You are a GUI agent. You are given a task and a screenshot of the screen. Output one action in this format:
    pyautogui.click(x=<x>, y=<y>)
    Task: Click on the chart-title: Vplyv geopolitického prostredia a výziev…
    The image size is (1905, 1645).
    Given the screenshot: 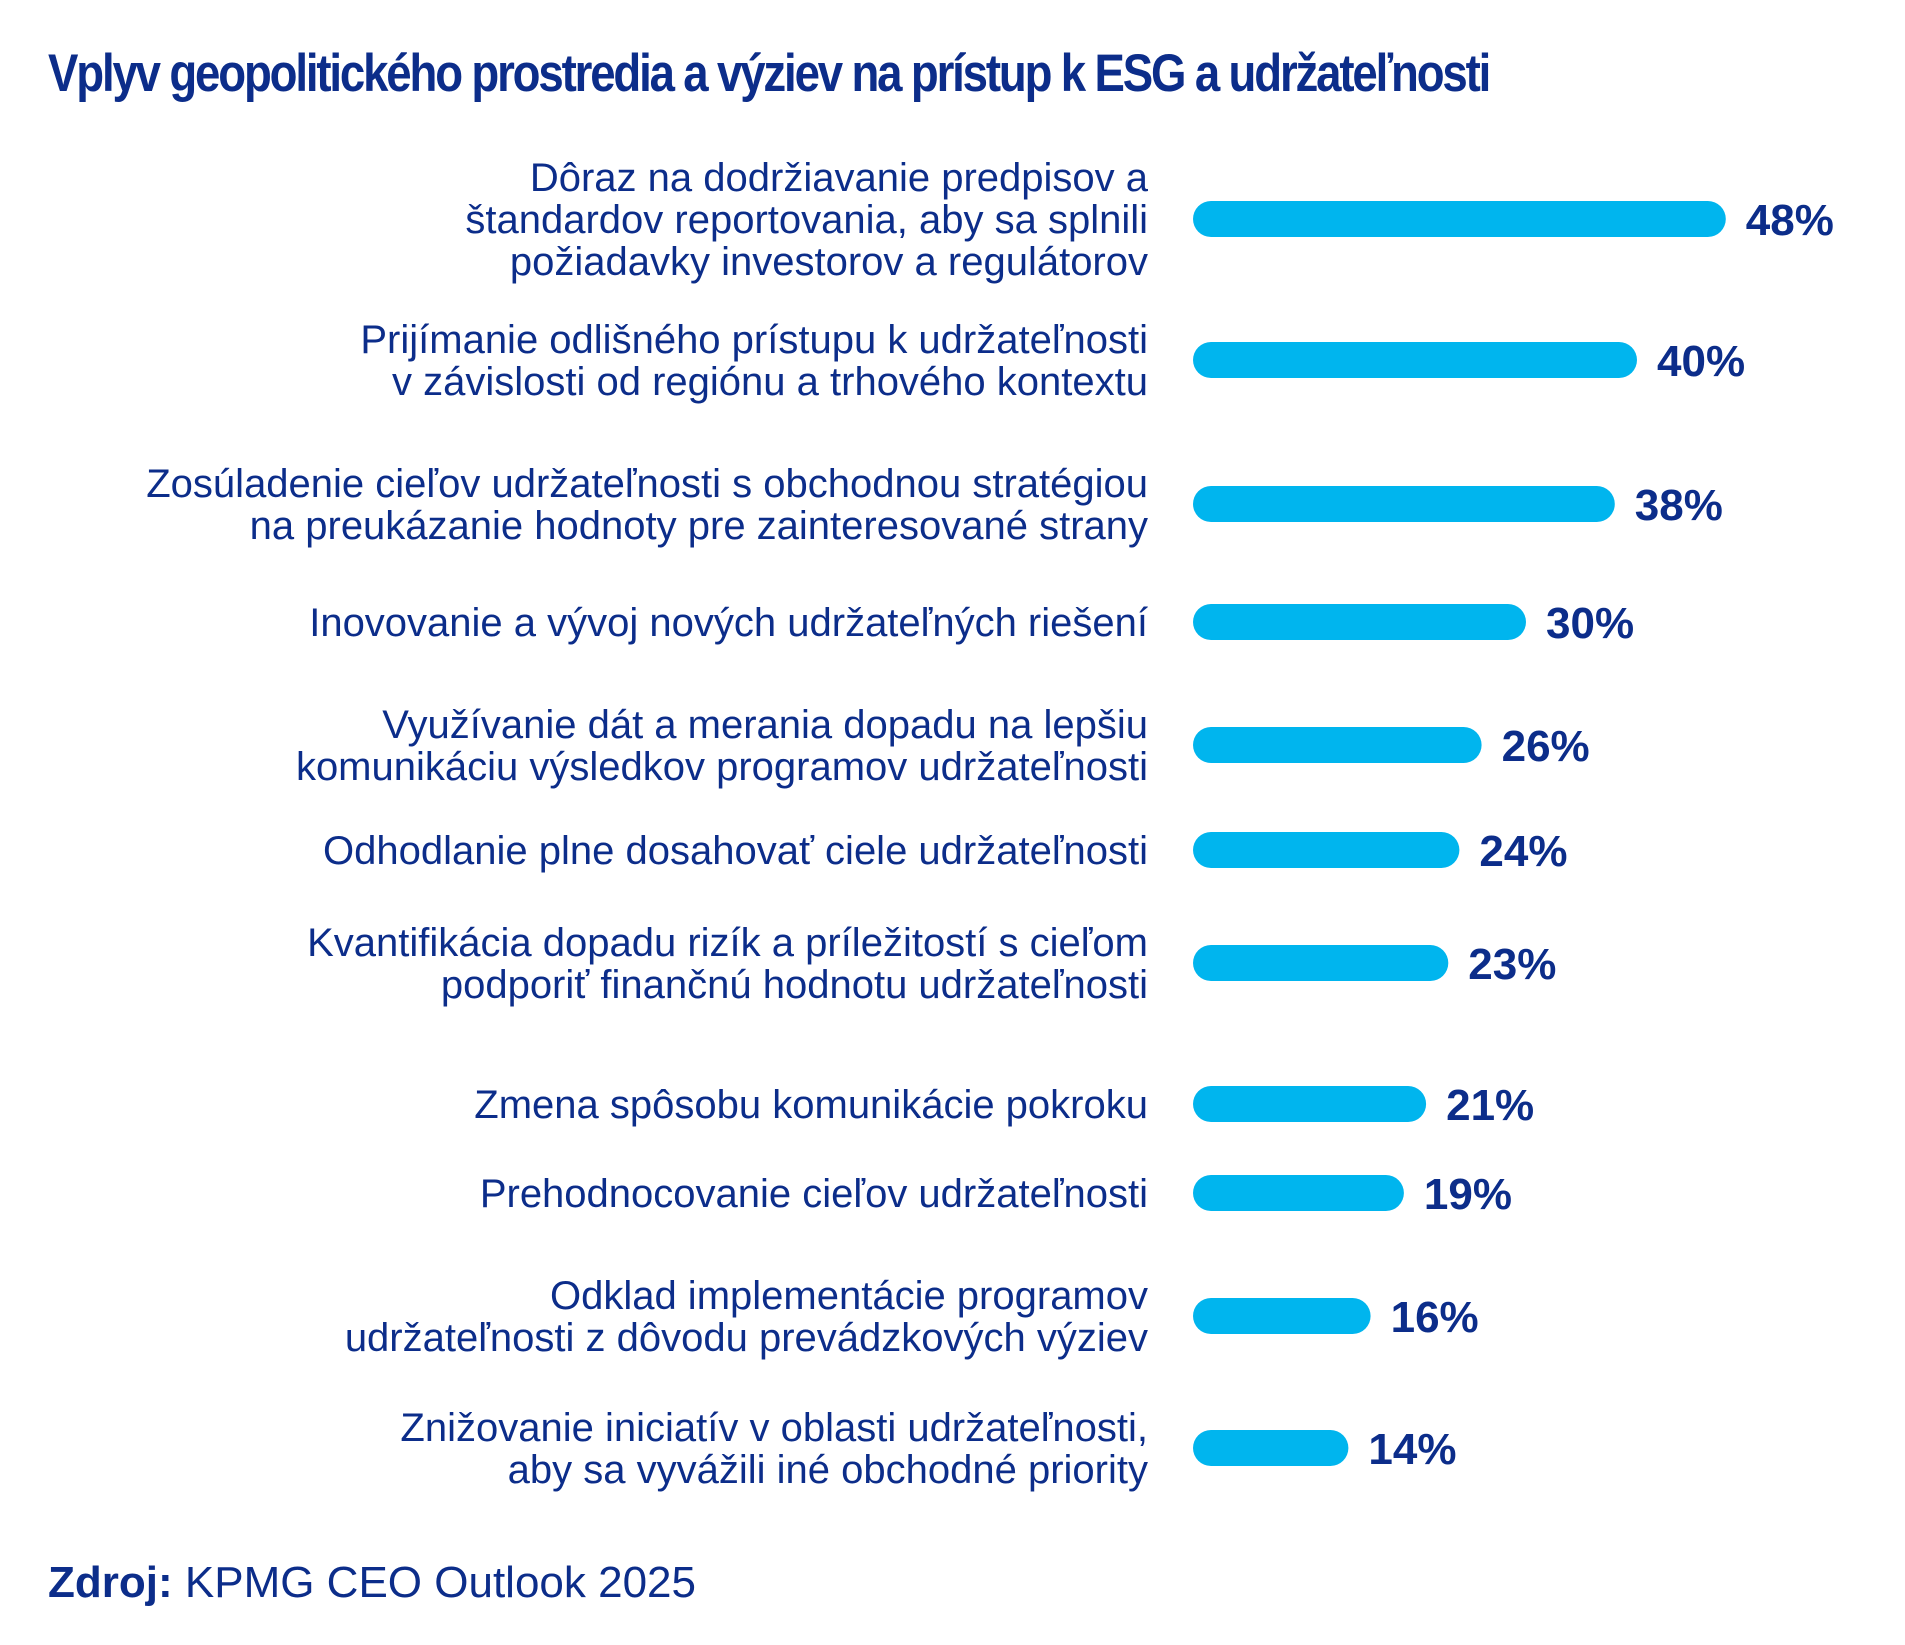 What is the action you would take?
    pyautogui.click(x=769, y=73)
    